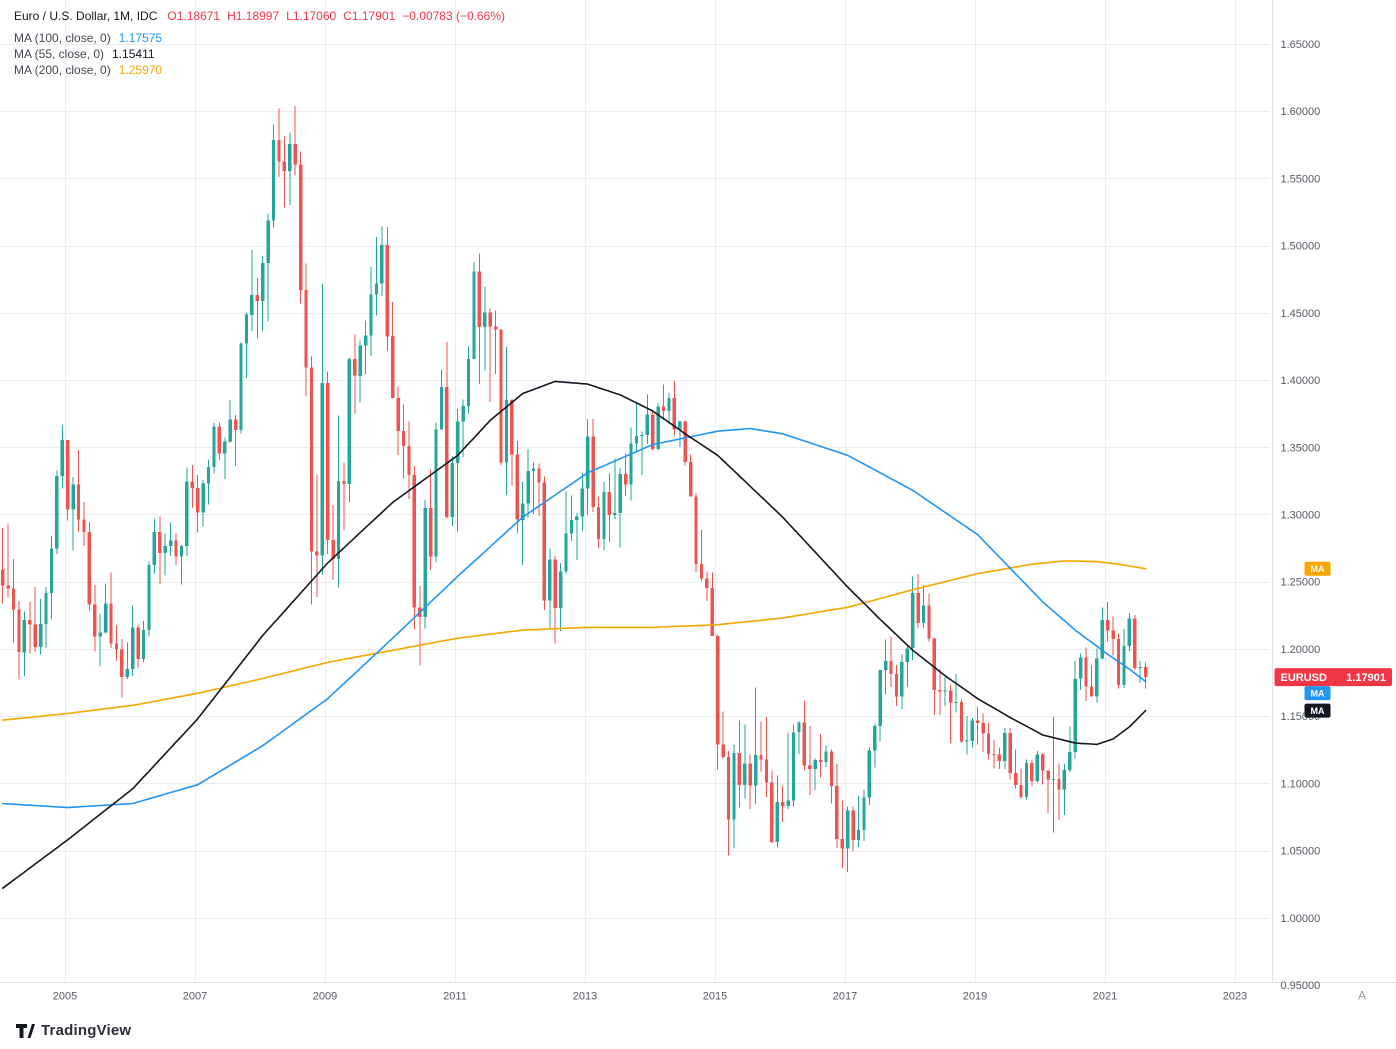 This screenshot has width=1396, height=1049. Describe the element at coordinates (263, 38) in the screenshot. I see `indicator-row-ma100: MA (100, close, 0) 1.17575` at that location.